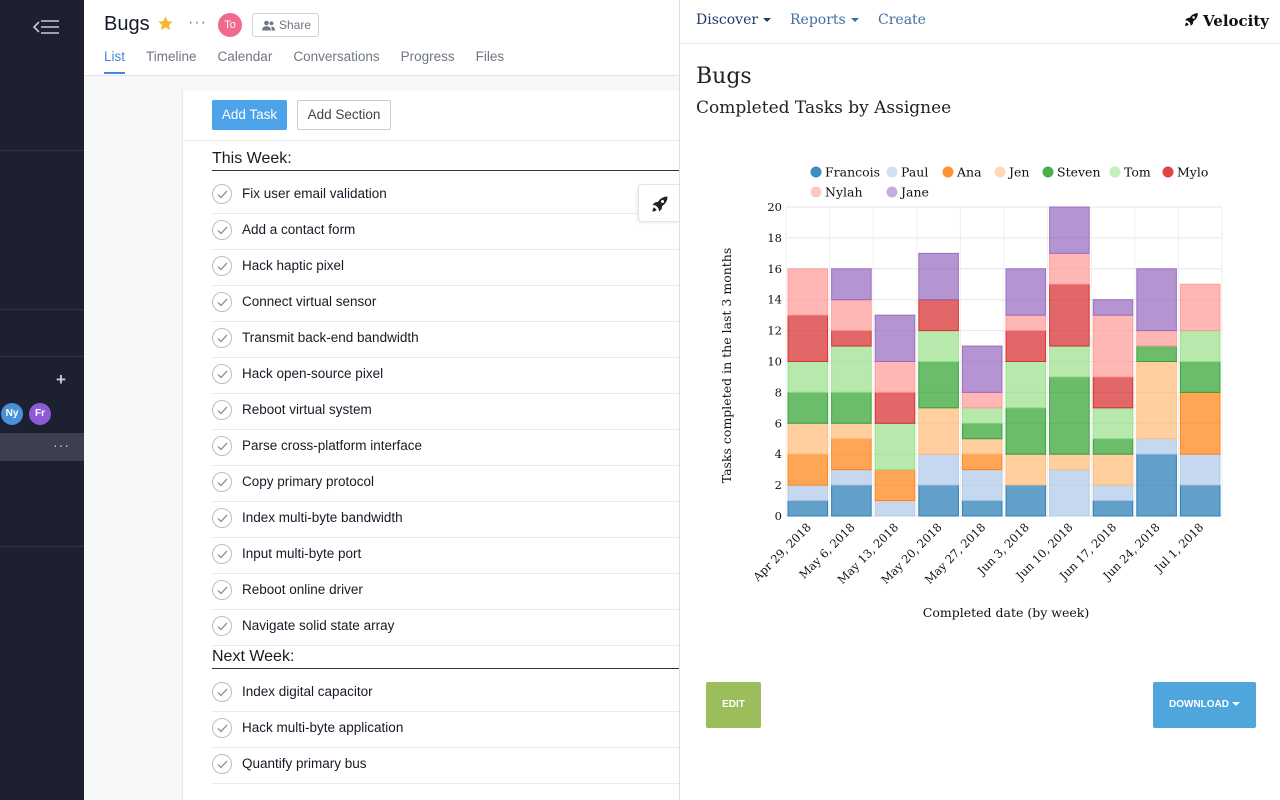 This screenshot has width=1280, height=800. What do you see at coordinates (778, 392) in the screenshot?
I see `y-tick-label: 8` at bounding box center [778, 392].